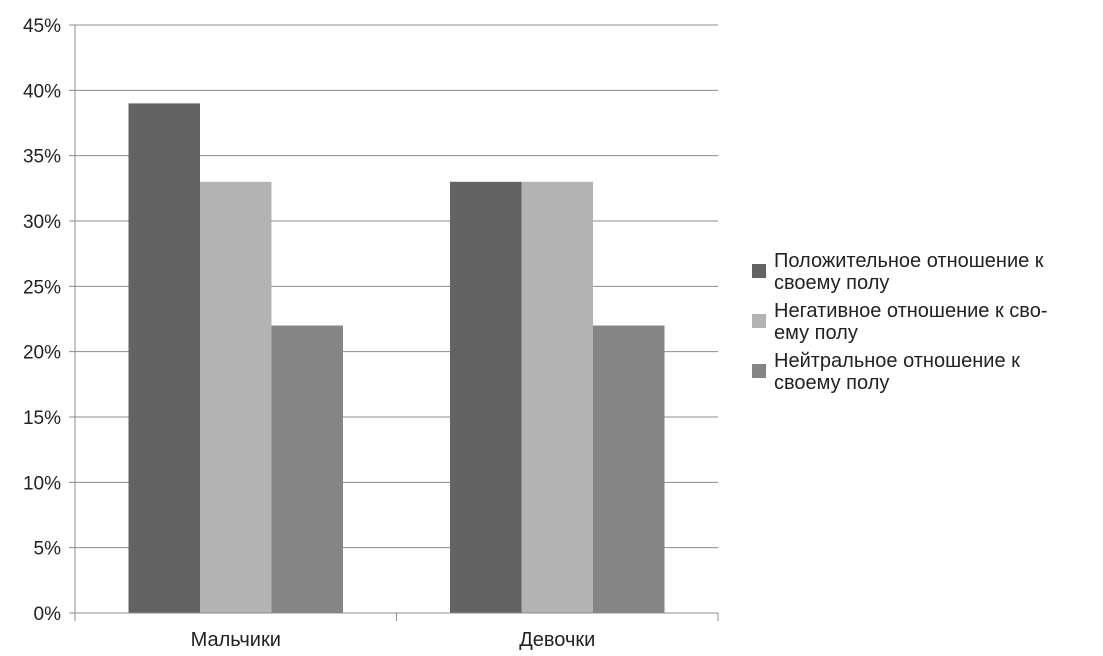 This screenshot has width=1103, height=656. Describe the element at coordinates (236, 640) in the screenshot. I see `x-category-label: Мальчики` at that location.